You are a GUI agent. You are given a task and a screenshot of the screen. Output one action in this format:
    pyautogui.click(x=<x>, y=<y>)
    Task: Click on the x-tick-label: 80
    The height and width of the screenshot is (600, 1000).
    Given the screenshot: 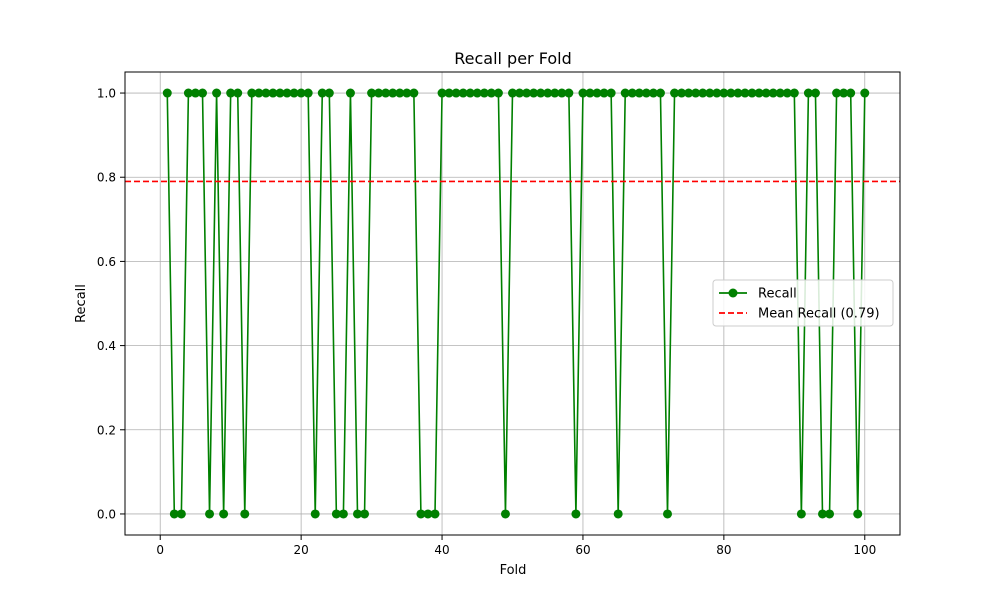 What is the action you would take?
    pyautogui.click(x=723, y=550)
    